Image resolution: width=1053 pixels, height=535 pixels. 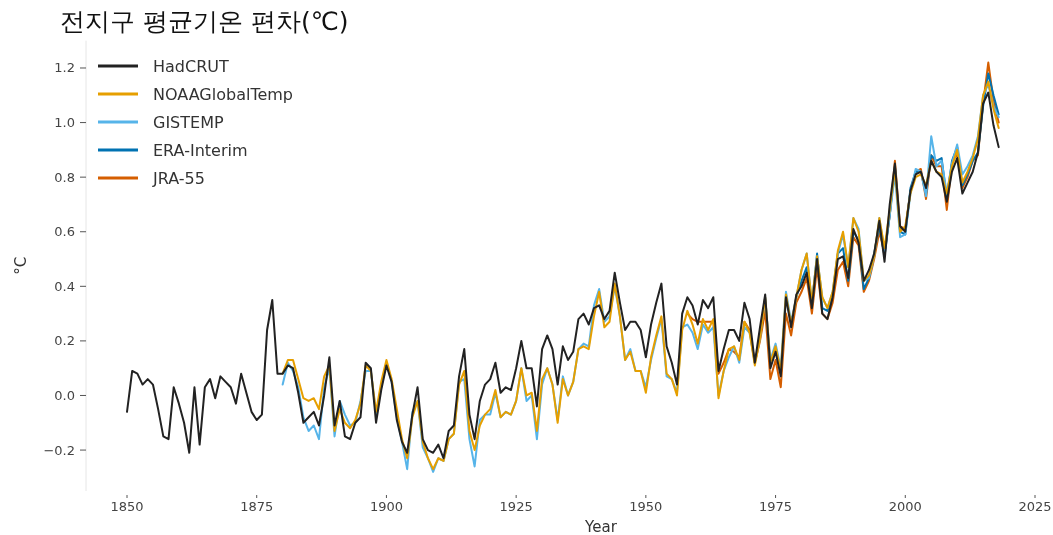 I want to click on legend-label: HadCRUT, so click(x=191, y=66).